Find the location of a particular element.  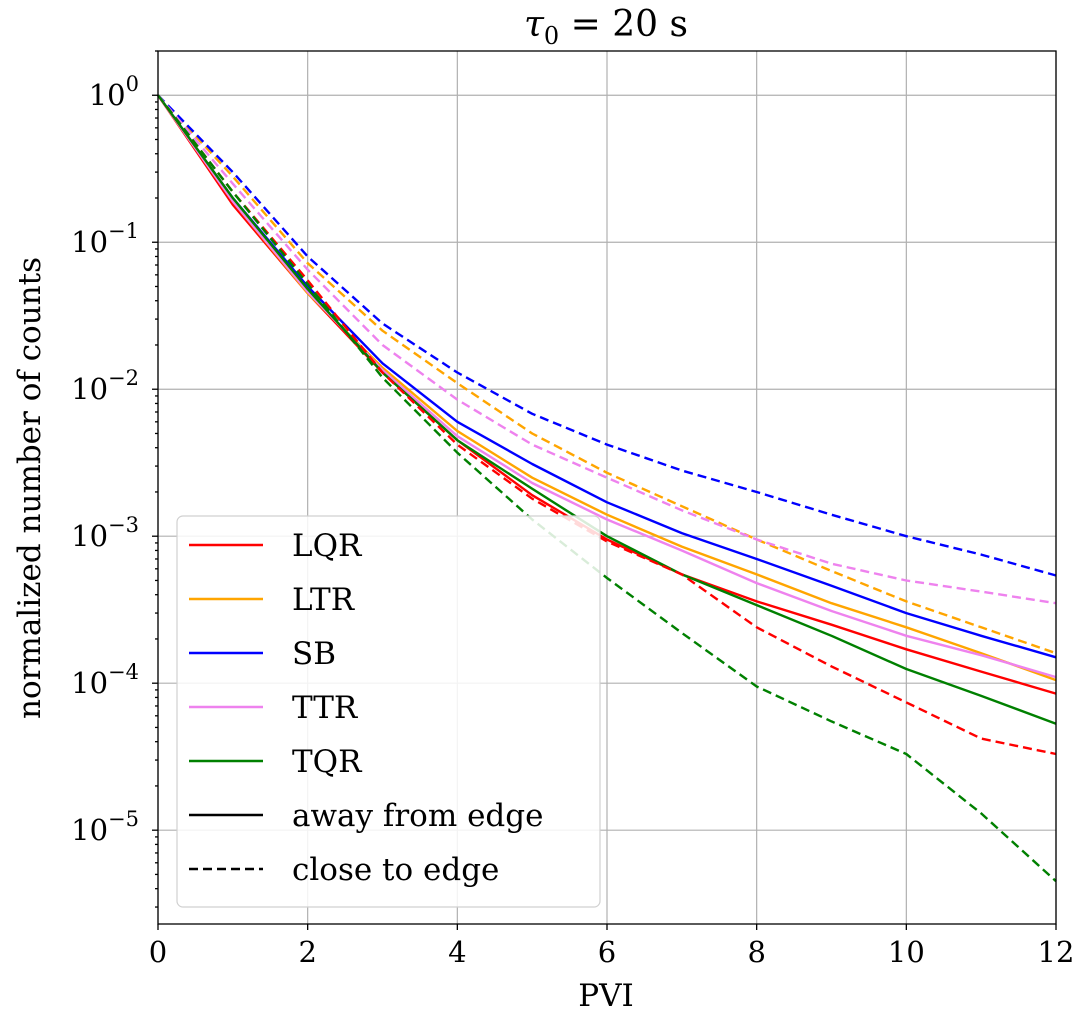

y-tick-label: 10⁰ is located at coordinates (114, 92).